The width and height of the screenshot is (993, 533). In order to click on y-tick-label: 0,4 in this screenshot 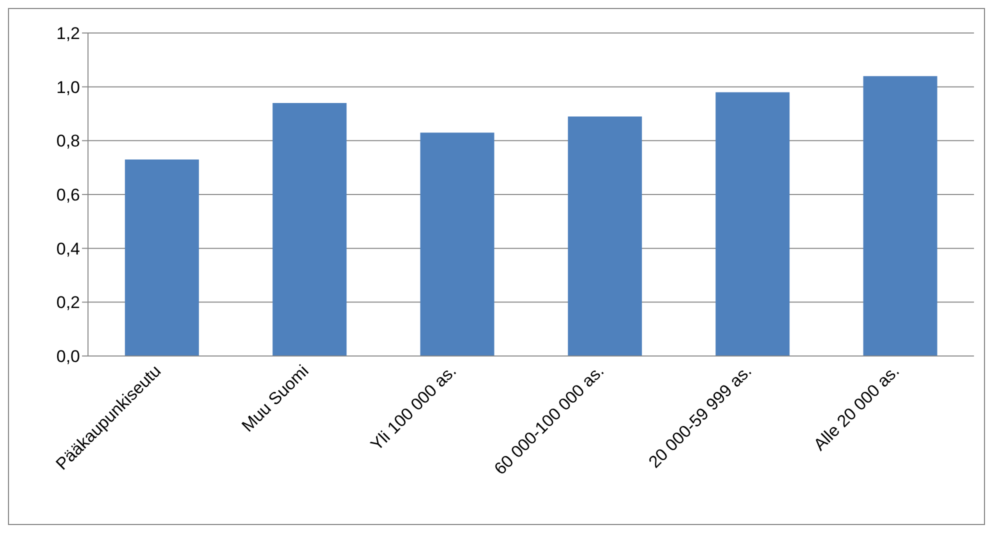, I will do `click(68, 248)`.